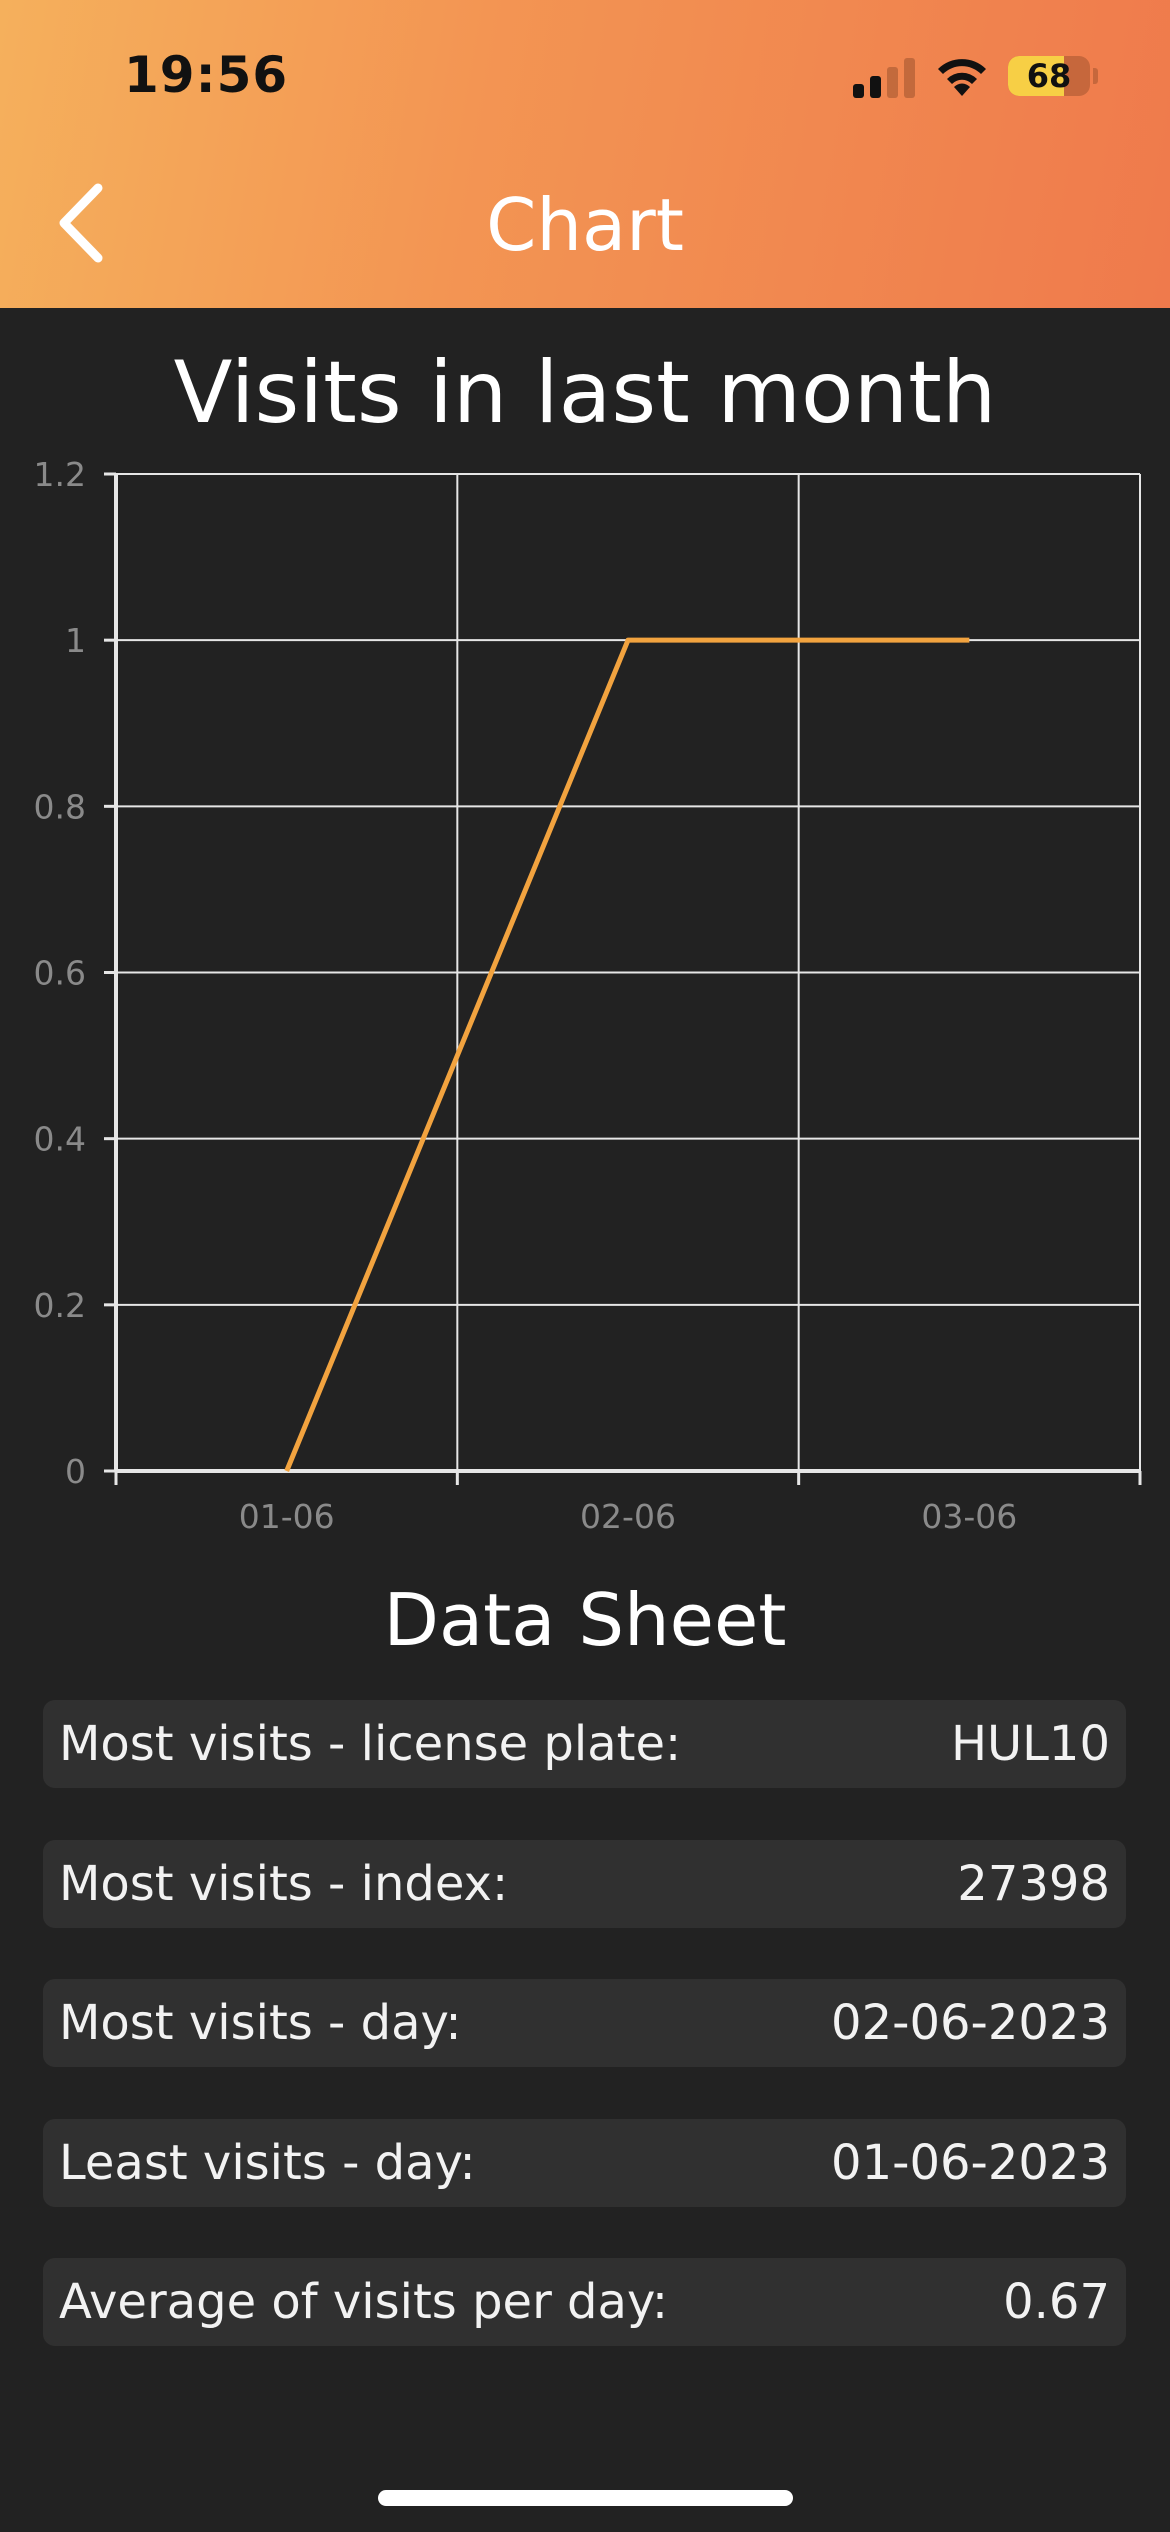 The height and width of the screenshot is (2532, 1170). Describe the element at coordinates (284, 1883) in the screenshot. I see `row-label: Most visits - index:` at that location.